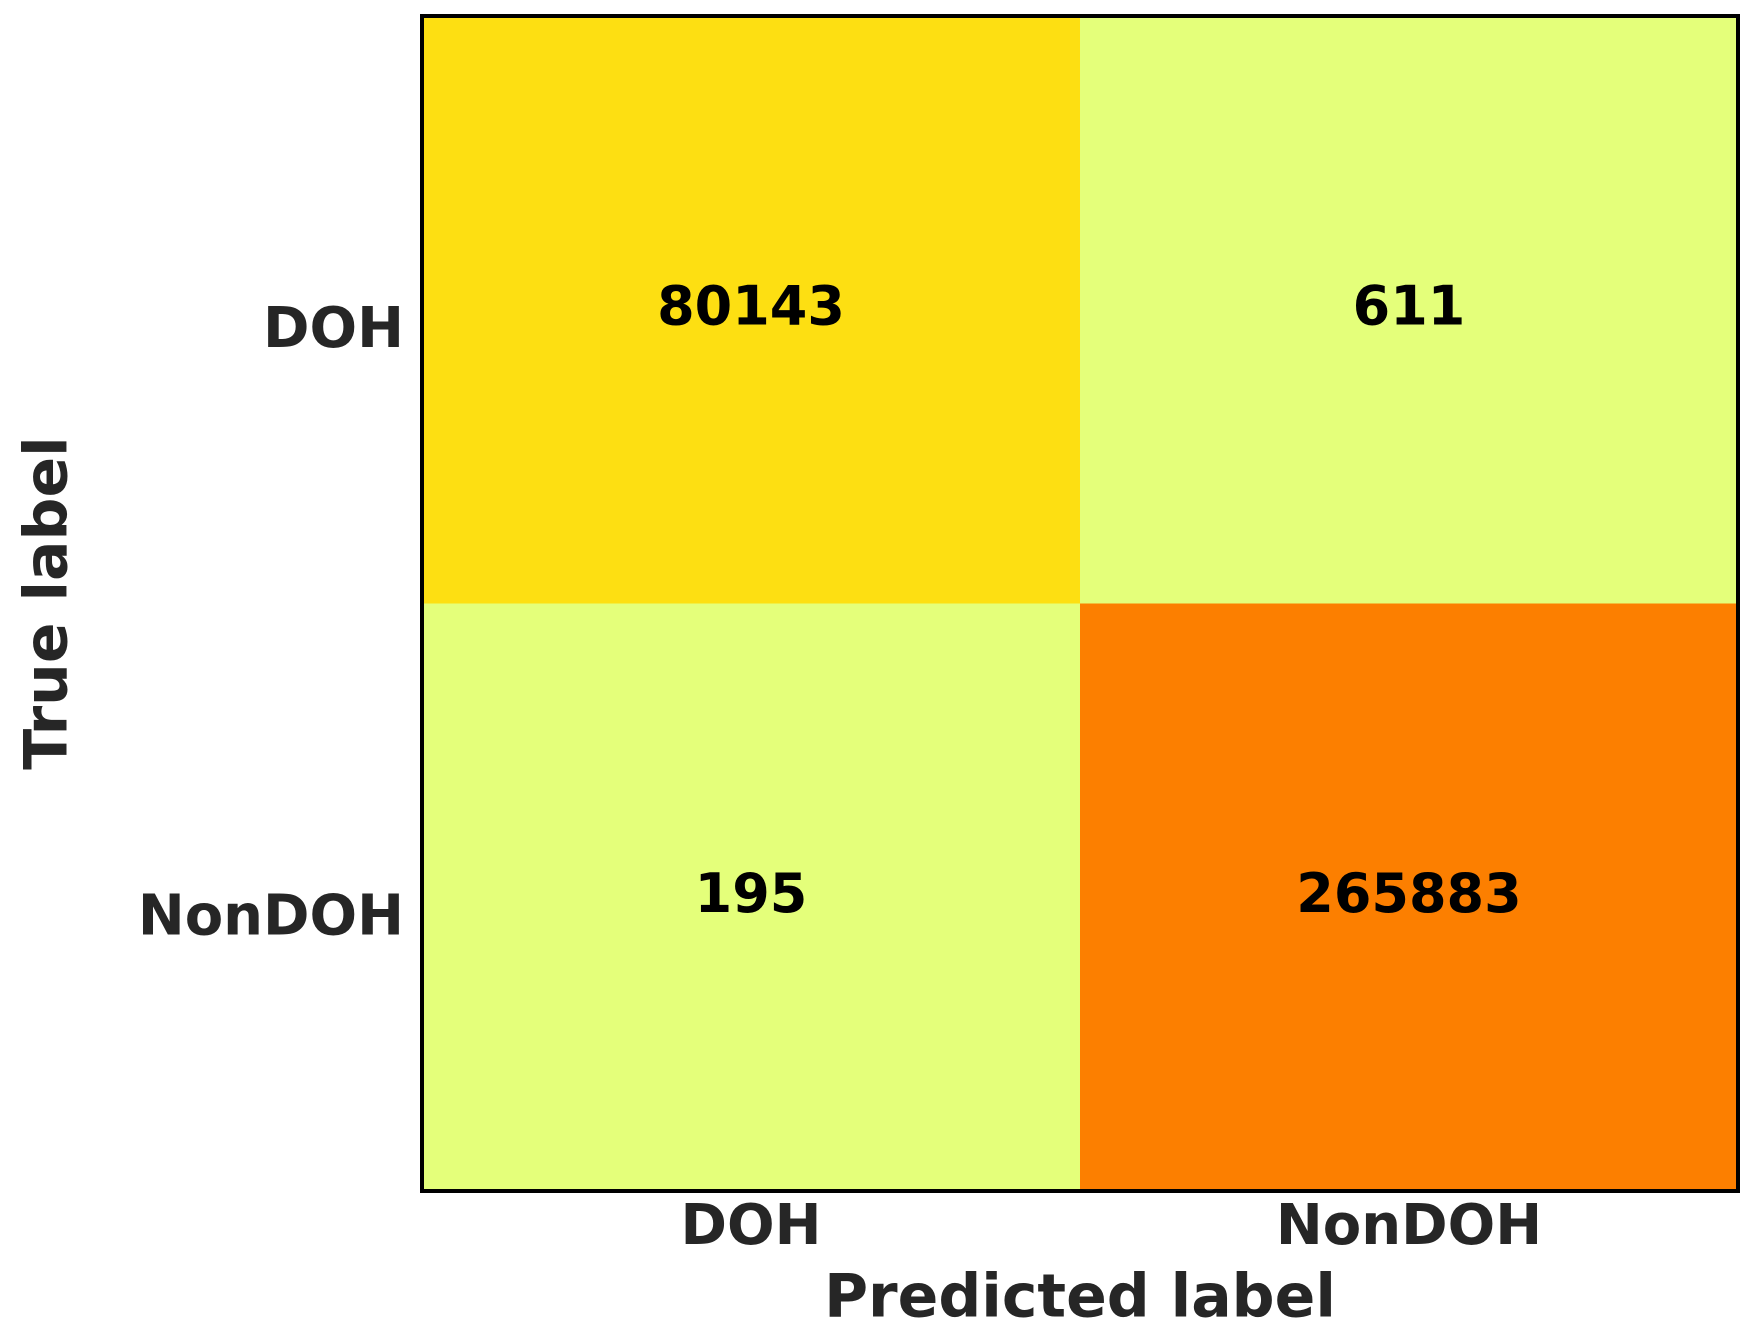 Image resolution: width=1756 pixels, height=1336 pixels. Describe the element at coordinates (271, 915) in the screenshot. I see `y-tick-label: NonDOH` at that location.